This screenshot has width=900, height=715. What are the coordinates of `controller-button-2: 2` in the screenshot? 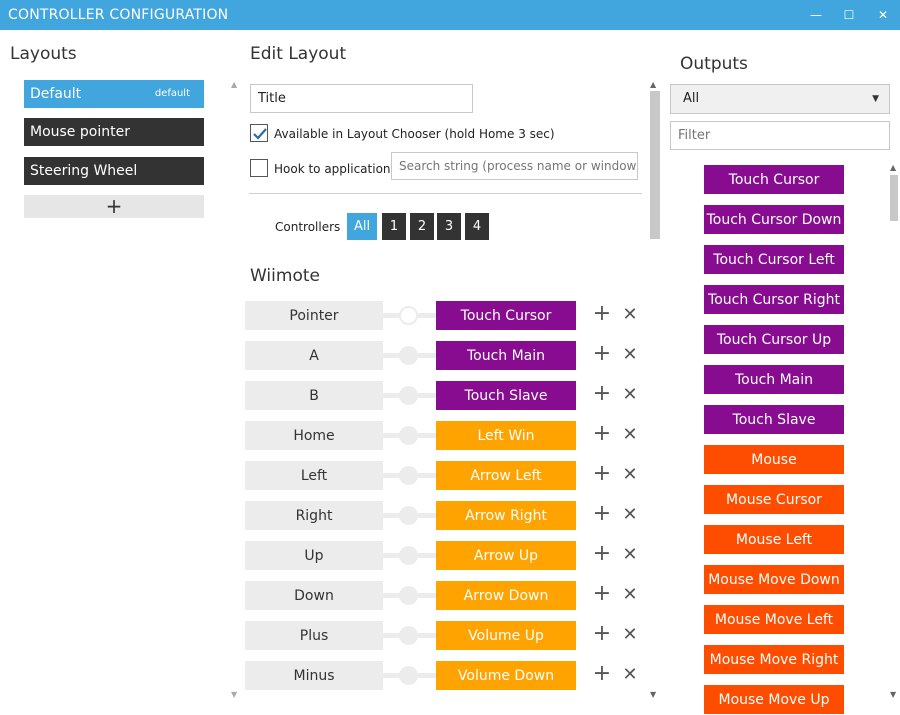 It's located at (422, 226).